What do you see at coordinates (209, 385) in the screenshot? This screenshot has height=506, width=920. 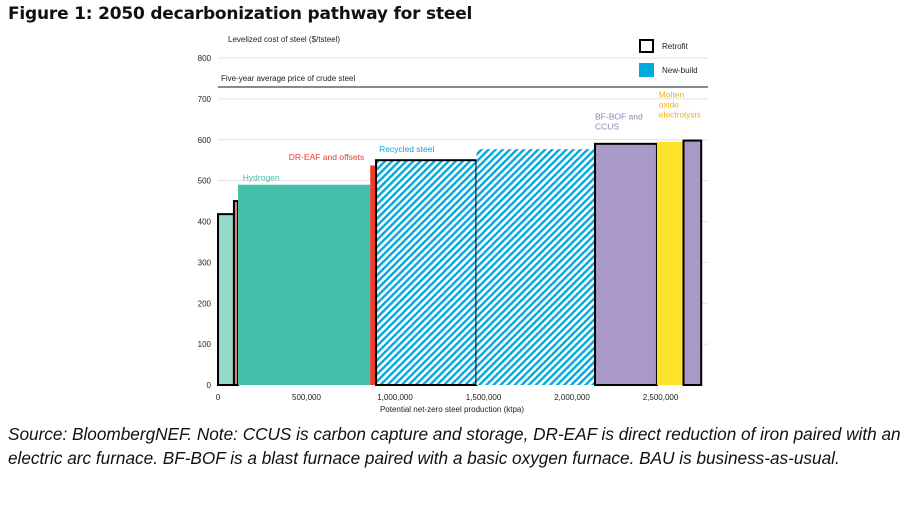 I see `y-tick-label: 0` at bounding box center [209, 385].